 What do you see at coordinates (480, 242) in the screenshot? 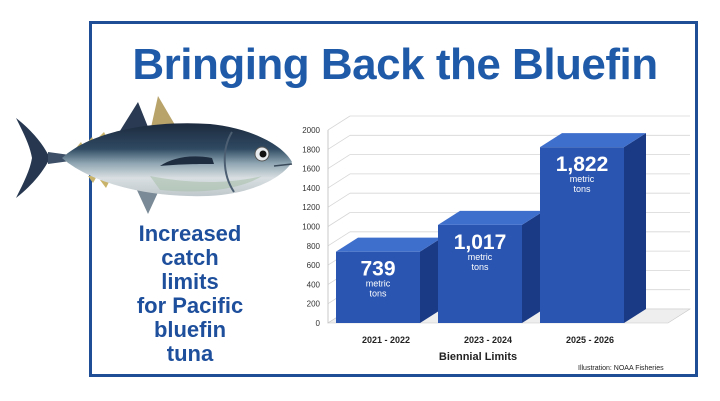
I see `bar-data-label: 1,017` at bounding box center [480, 242].